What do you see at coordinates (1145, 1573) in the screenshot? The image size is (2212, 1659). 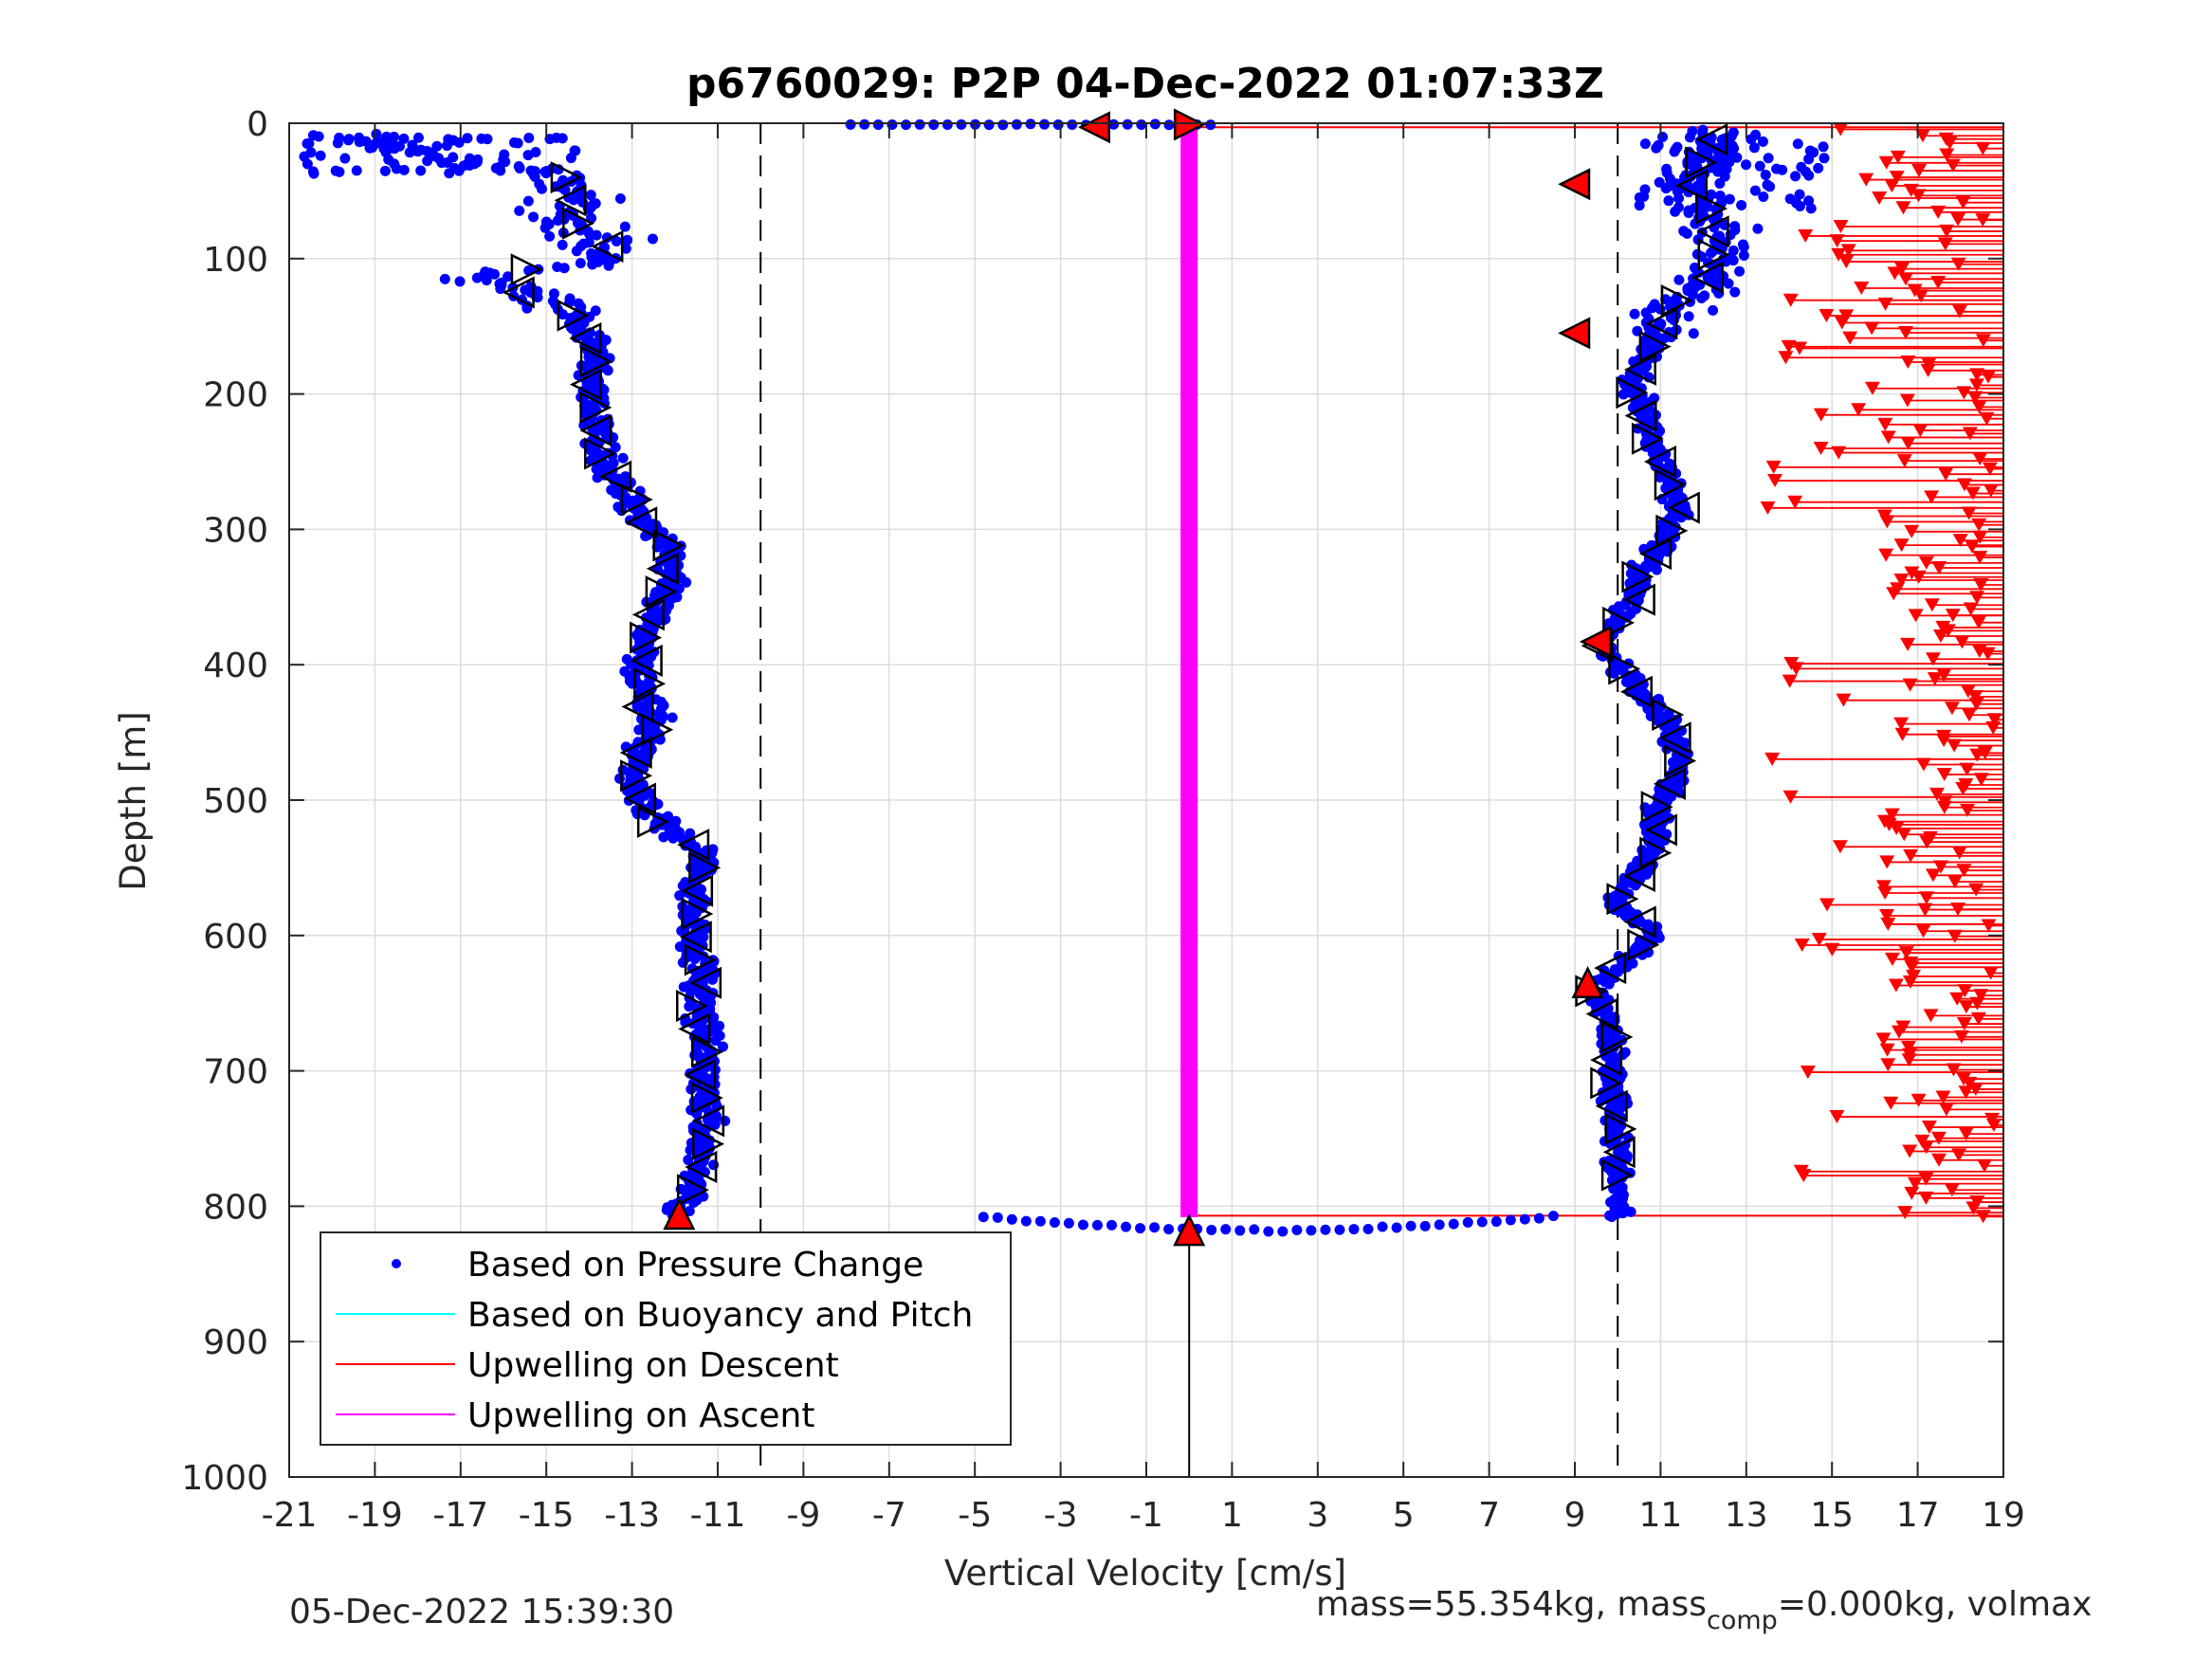 I see `x-axis-label: Vertical Velocity [cm/s]` at bounding box center [1145, 1573].